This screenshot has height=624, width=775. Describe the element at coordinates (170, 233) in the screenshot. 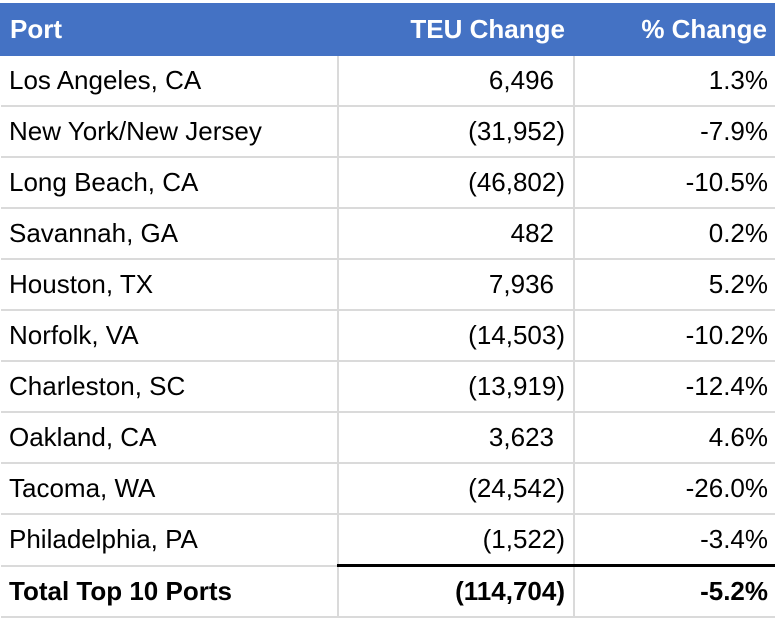

I see `port-cell: Savannah, GA` at that location.